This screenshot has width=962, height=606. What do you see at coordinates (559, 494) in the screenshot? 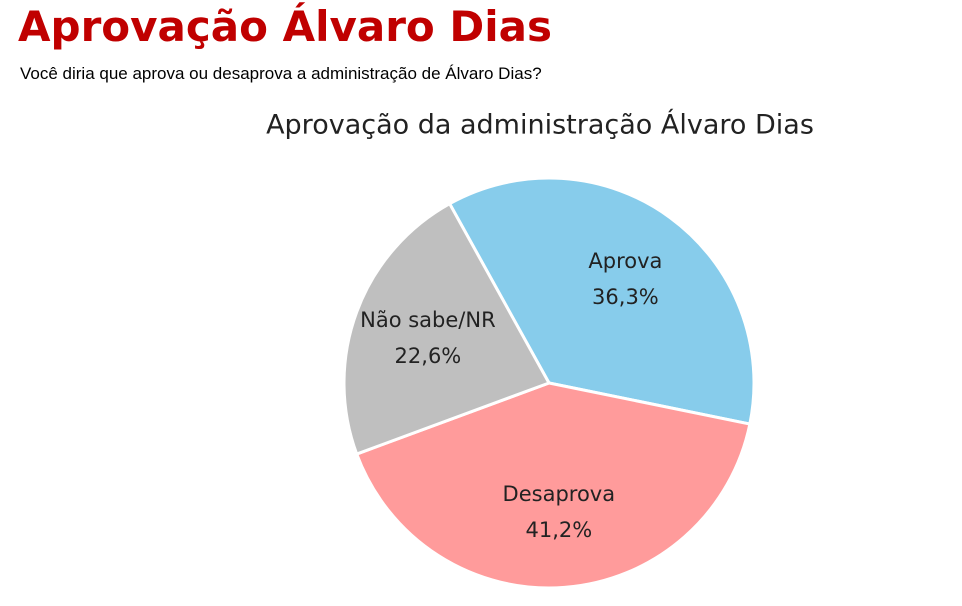
I see `slice-label: Desaprova` at bounding box center [559, 494].